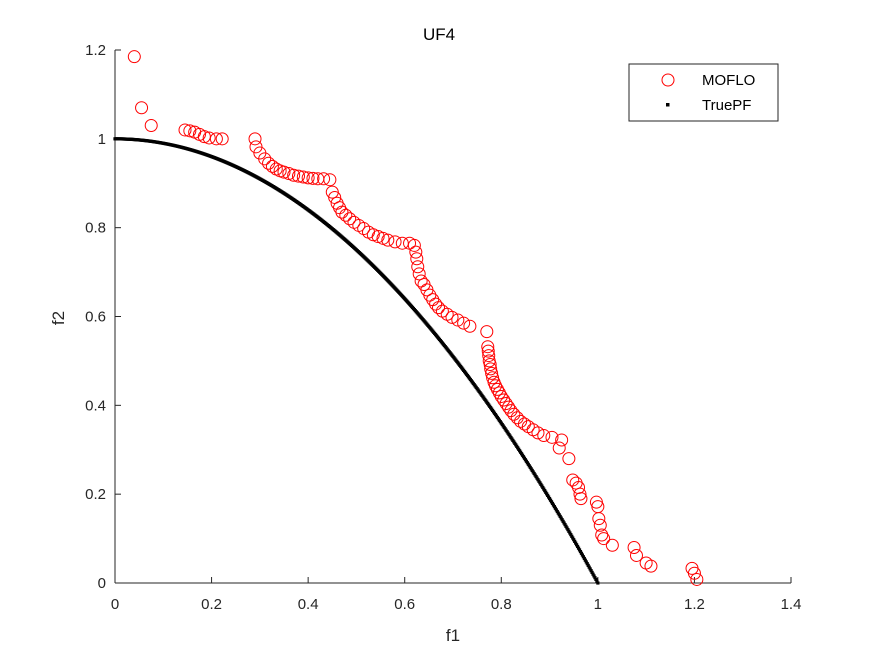 The image size is (875, 656). I want to click on x-tick-label: 0.6, so click(404, 604).